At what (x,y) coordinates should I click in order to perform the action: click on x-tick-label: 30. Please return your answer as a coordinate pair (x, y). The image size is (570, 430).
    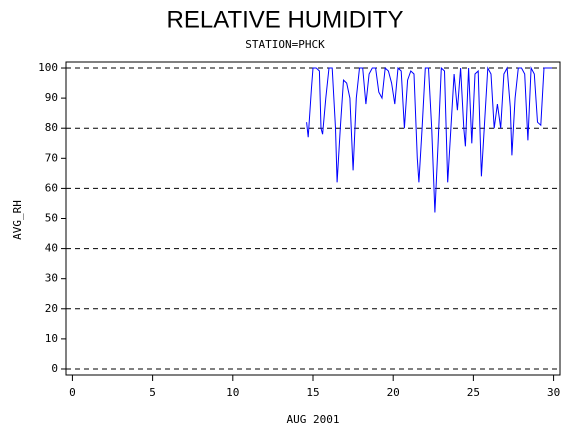
    Looking at the image, I should click on (553, 392).